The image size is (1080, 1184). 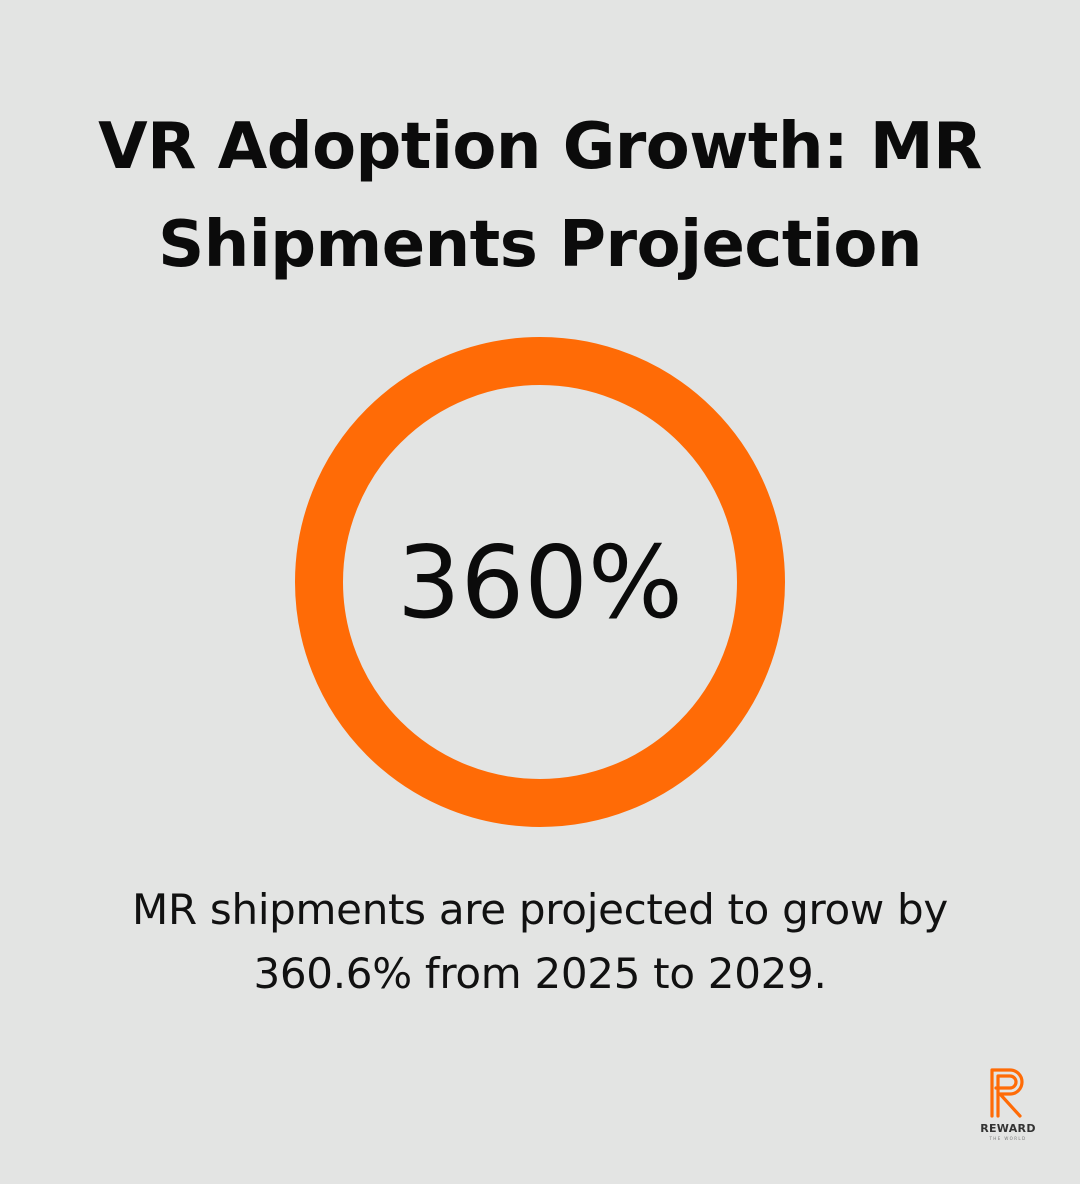 What do you see at coordinates (540, 245) in the screenshot?
I see `title-line-2: Shipments Projection` at bounding box center [540, 245].